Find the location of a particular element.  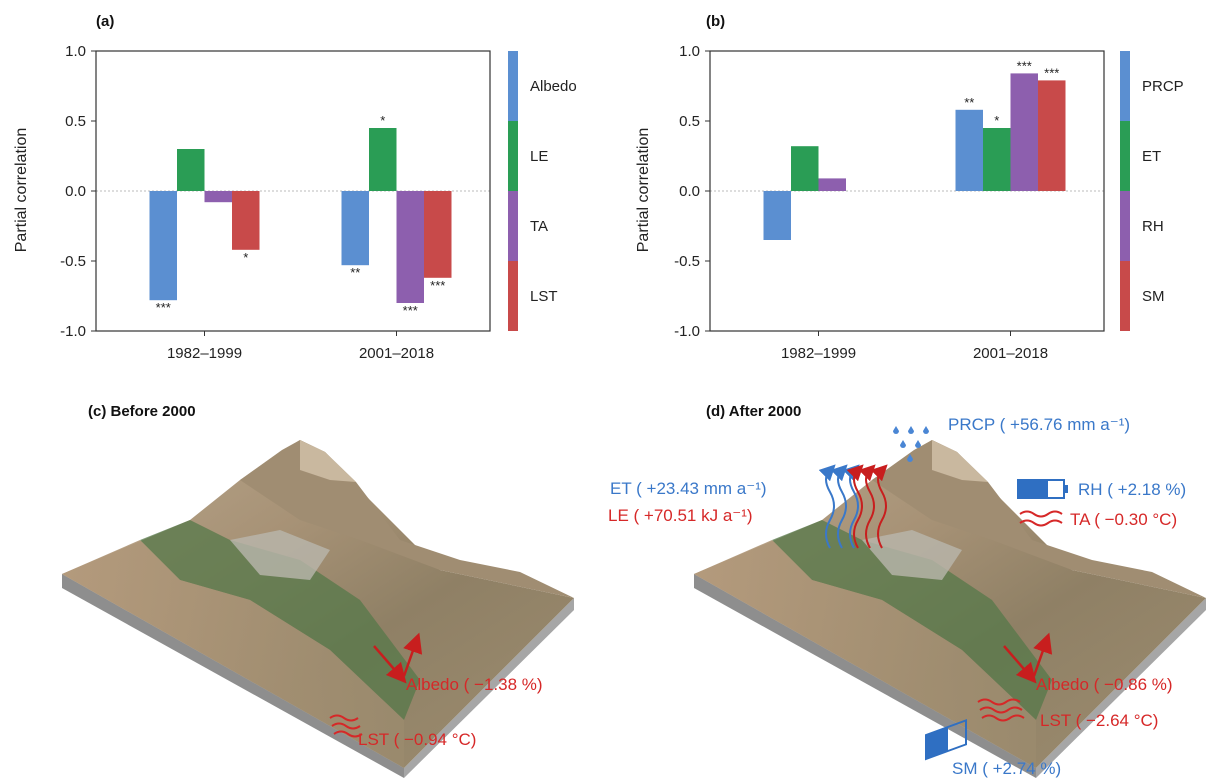

legend-swatch-le is located at coordinates (513, 156).